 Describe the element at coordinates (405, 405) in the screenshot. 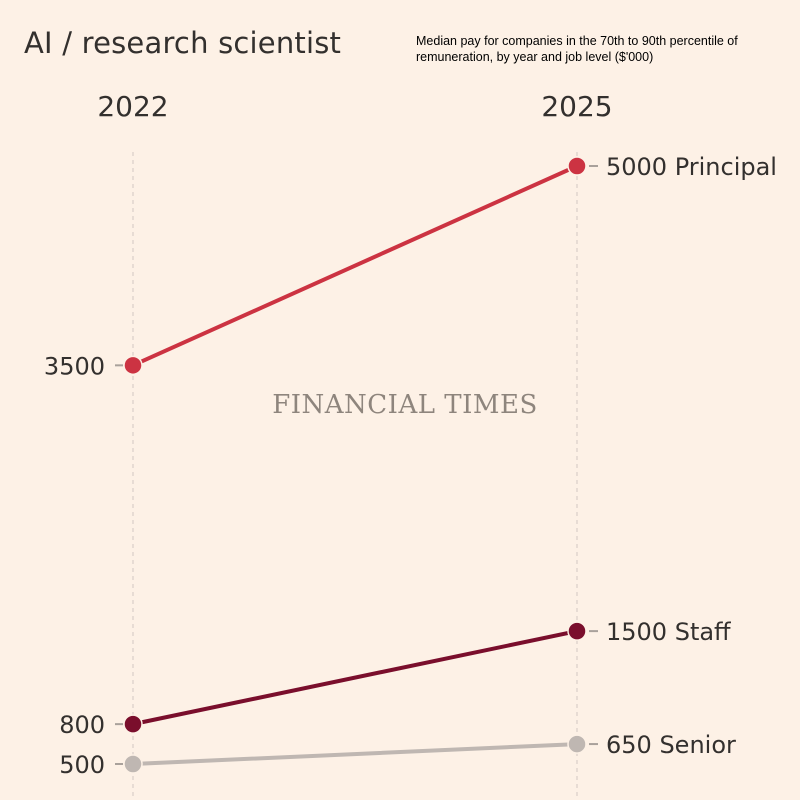

I see `watermark: FINANCIAL TIMES` at that location.